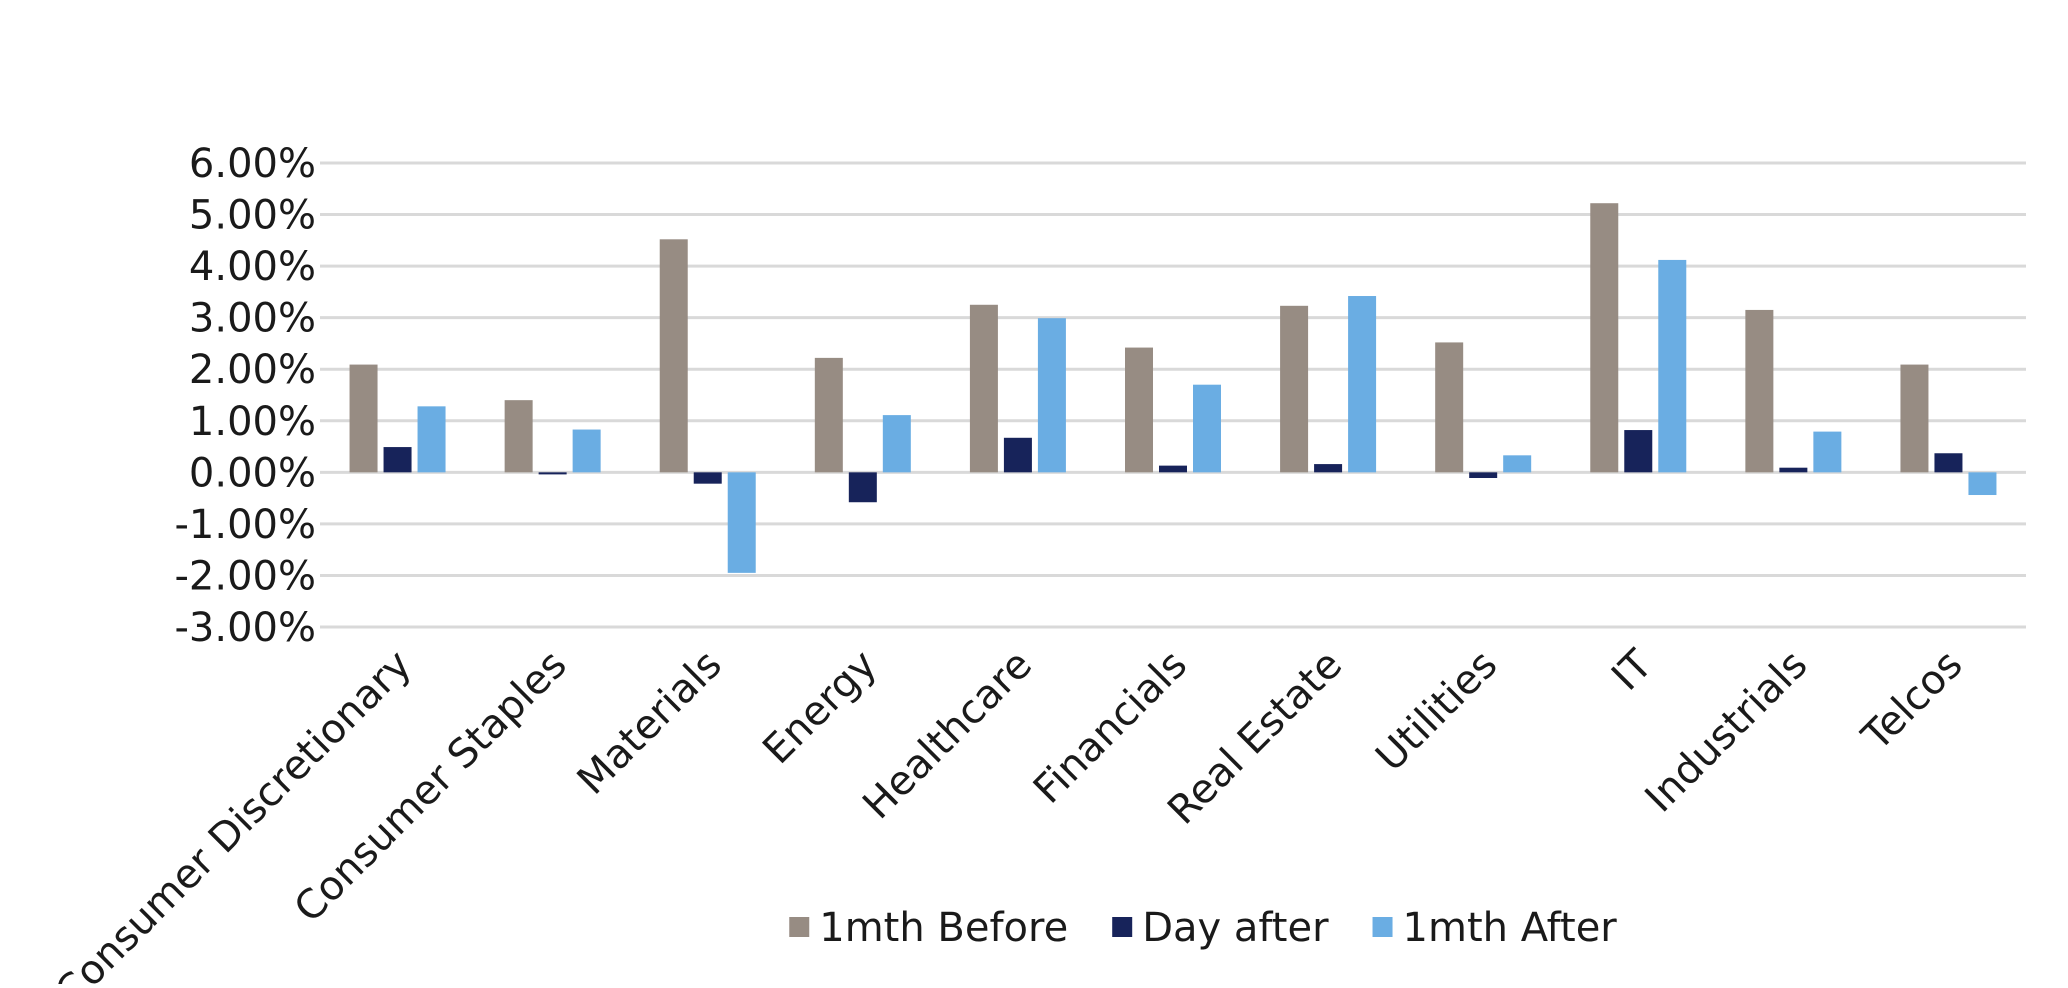  What do you see at coordinates (741, 522) in the screenshot?
I see `bar-1mth-after-materials` at bounding box center [741, 522].